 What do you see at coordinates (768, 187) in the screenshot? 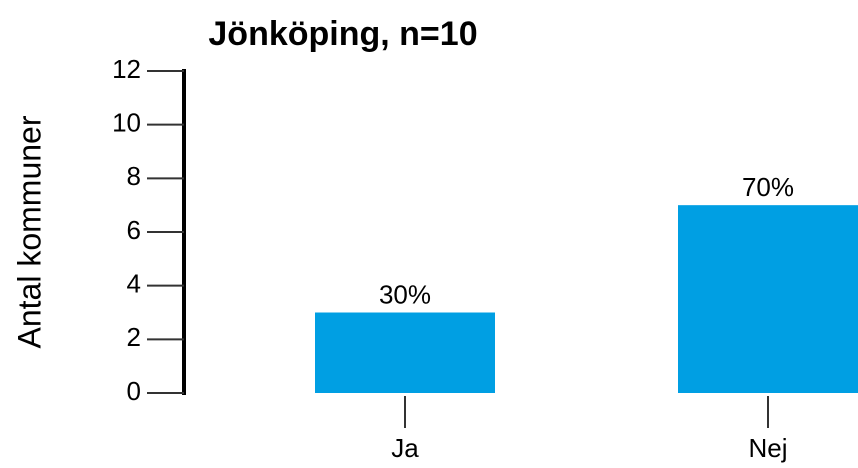
I see `value-label: 70%` at bounding box center [768, 187].